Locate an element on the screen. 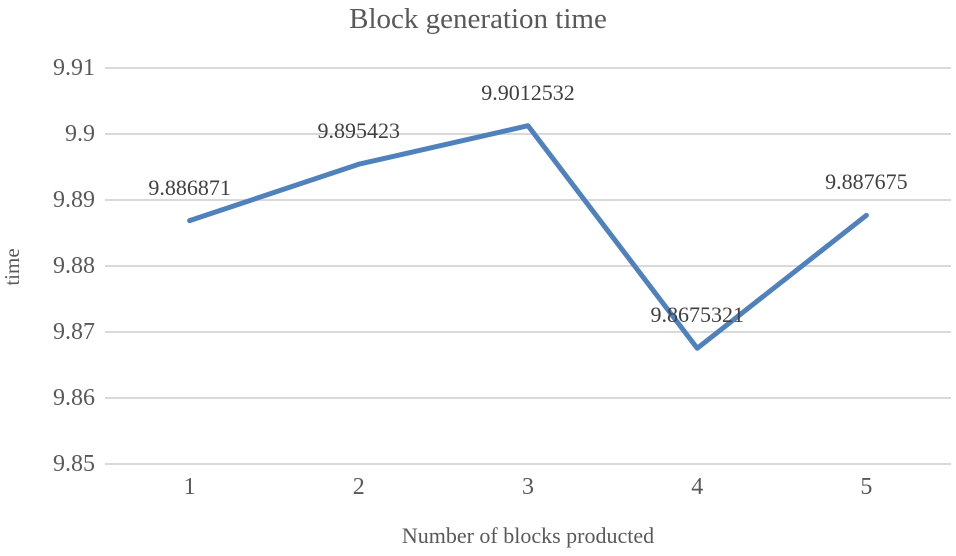 The height and width of the screenshot is (556, 956). data-label: 9.9012532 is located at coordinates (528, 92).